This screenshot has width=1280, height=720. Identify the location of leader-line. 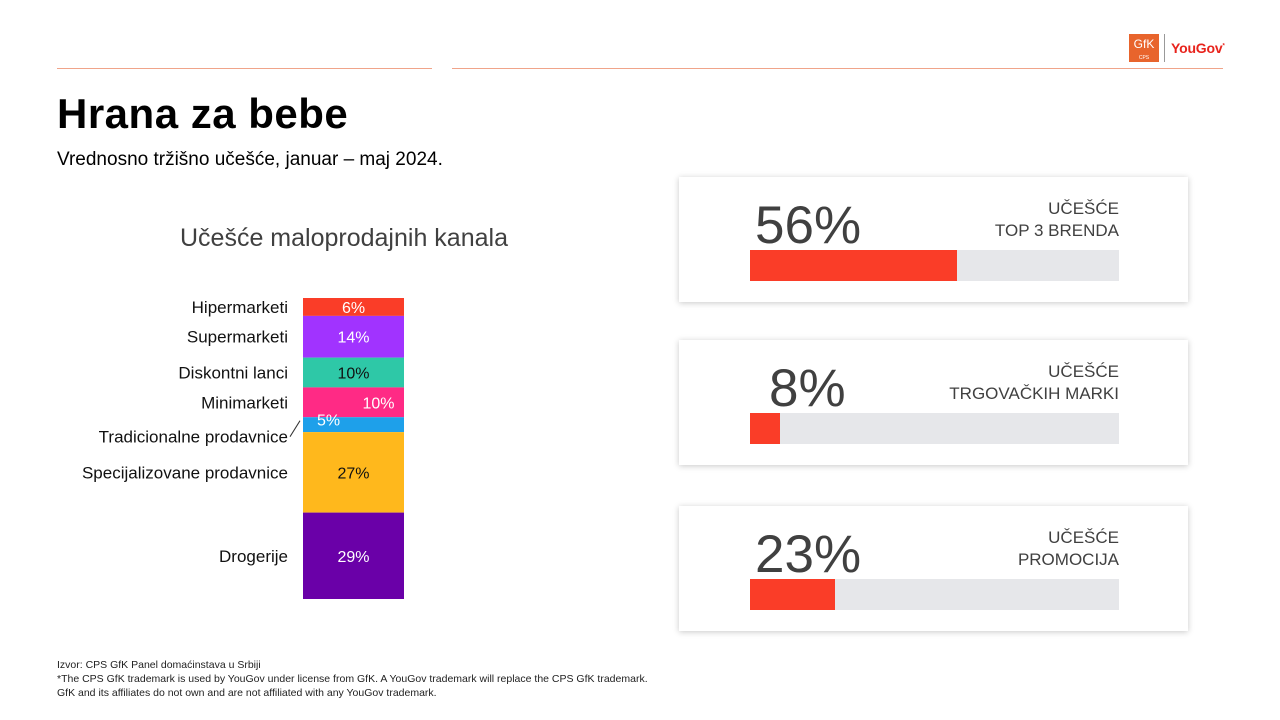
(295, 428).